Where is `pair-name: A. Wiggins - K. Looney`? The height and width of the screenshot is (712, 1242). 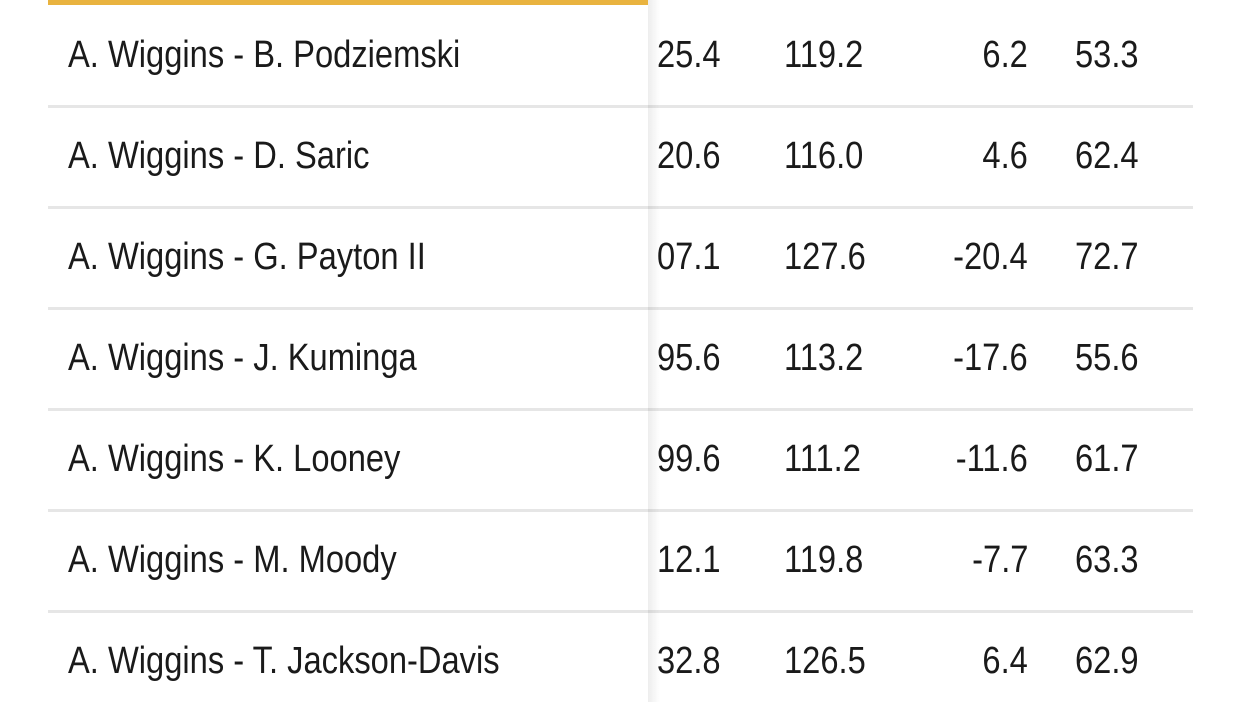 pair-name: A. Wiggins - K. Looney is located at coordinates (234, 459).